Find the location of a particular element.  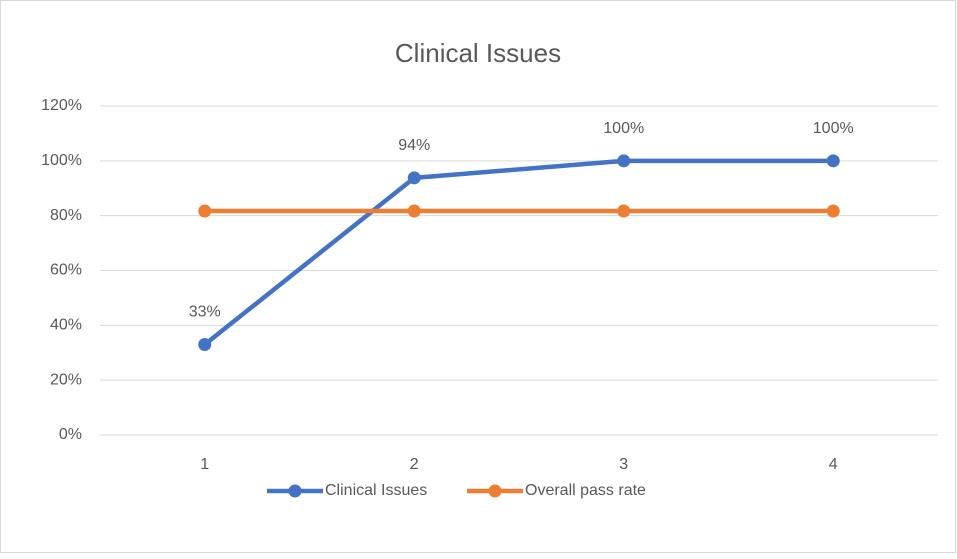

x-tick-label: 3 is located at coordinates (623, 464).